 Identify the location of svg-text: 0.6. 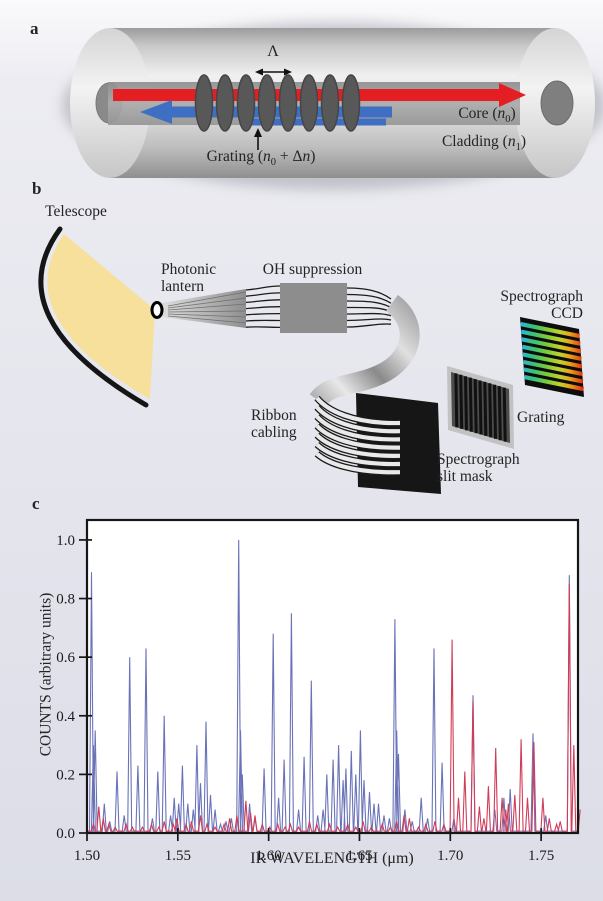
(65, 658).